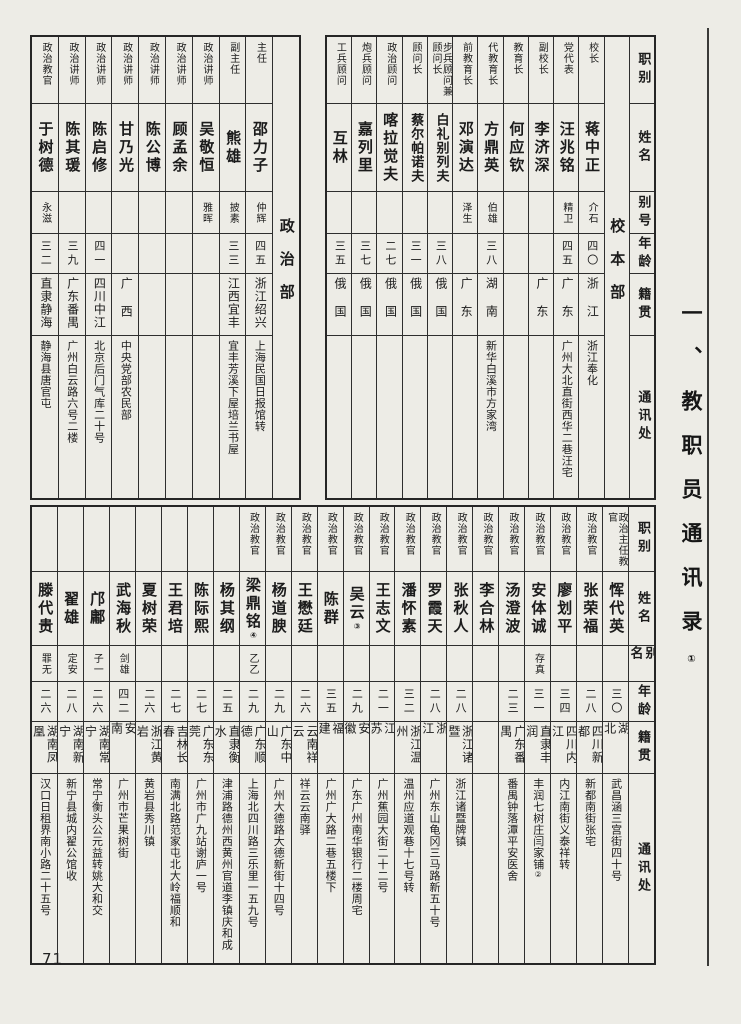  I want to click on person-address: 广州蕉园大街二十二号, so click(383, 835).